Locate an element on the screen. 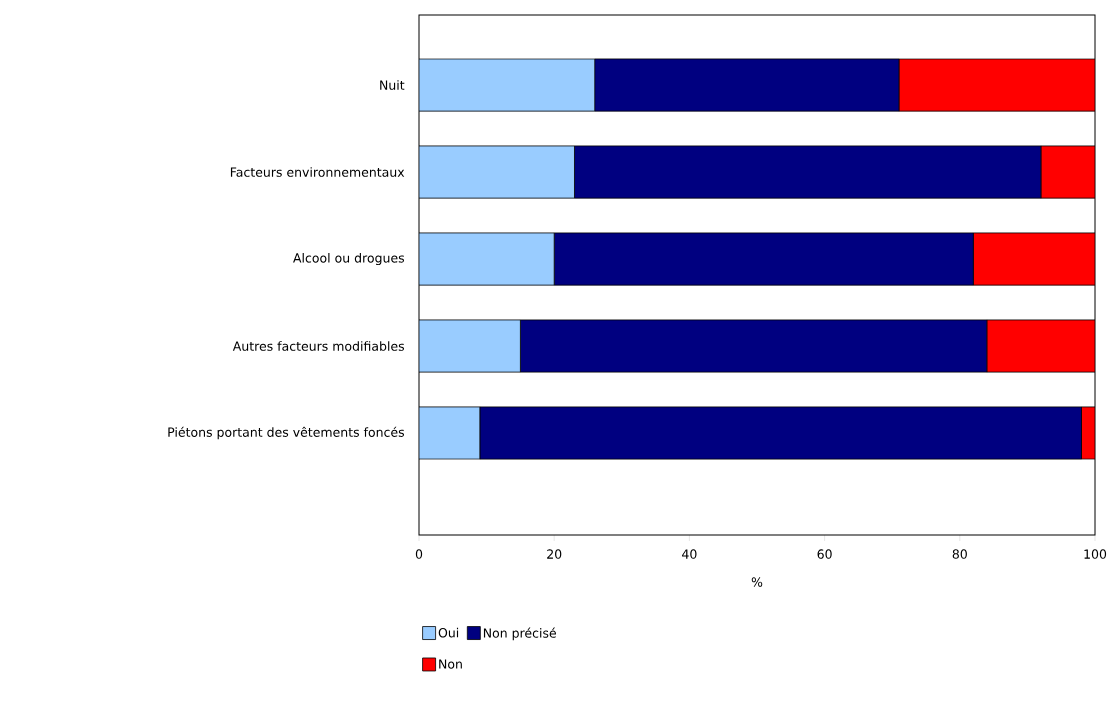 Image resolution: width=1114 pixels, height=705 pixels. x-tick-label: 0 is located at coordinates (419, 554).